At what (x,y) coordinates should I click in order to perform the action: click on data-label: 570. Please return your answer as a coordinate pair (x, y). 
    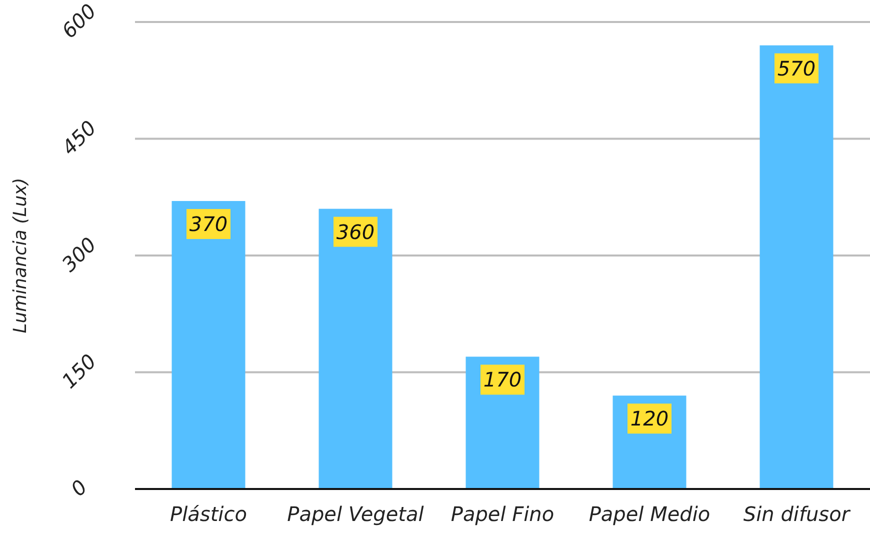
    Looking at the image, I should click on (796, 68).